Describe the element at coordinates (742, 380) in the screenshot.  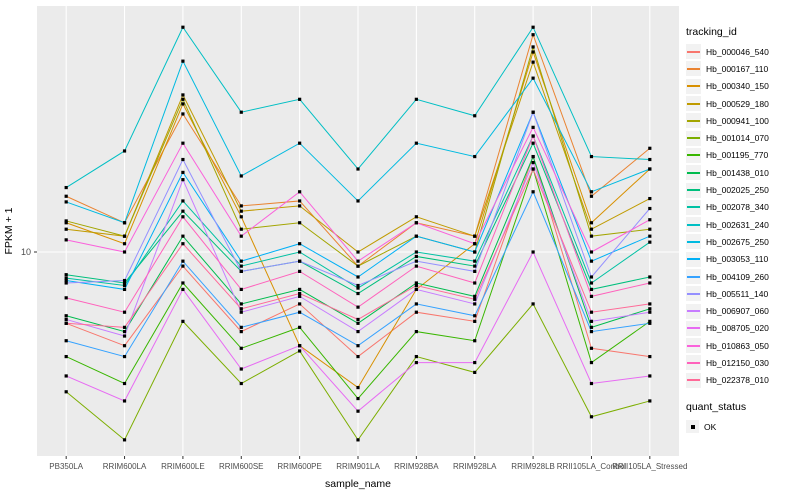
I see `legend-item: Hb_022378_010` at that location.